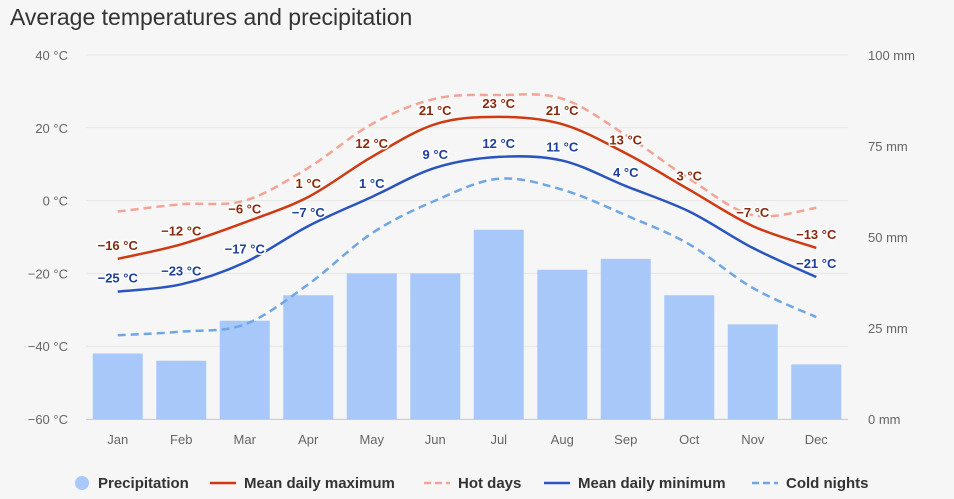  What do you see at coordinates (816, 263) in the screenshot?
I see `min-data-label: −21 °C` at bounding box center [816, 263].